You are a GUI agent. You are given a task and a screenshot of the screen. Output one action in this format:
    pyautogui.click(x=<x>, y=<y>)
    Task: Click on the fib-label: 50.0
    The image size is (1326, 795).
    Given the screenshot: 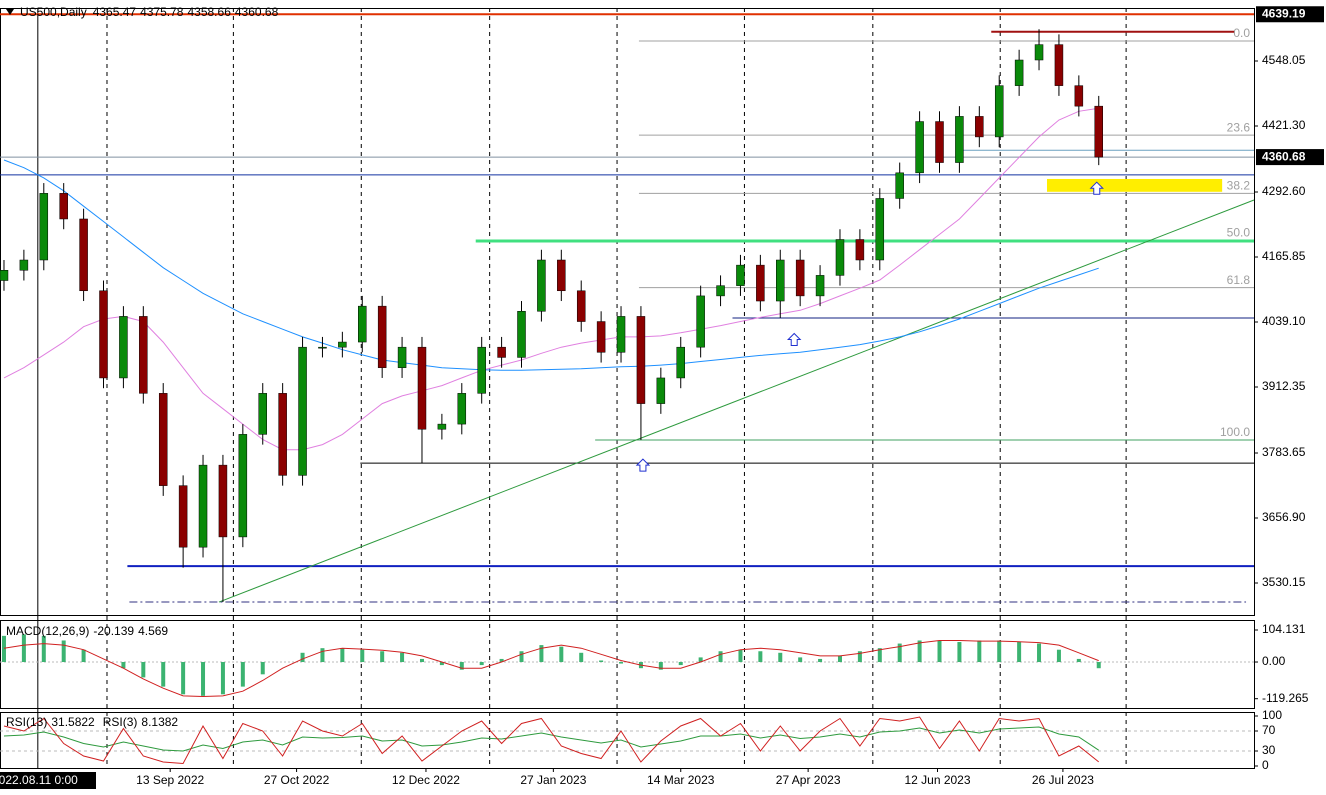 What is the action you would take?
    pyautogui.click(x=1239, y=233)
    